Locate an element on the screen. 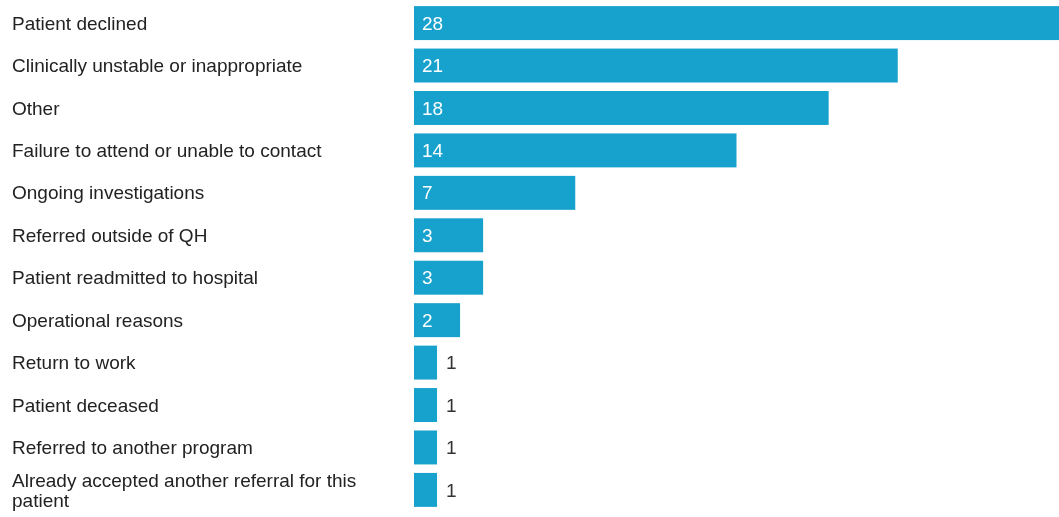 This screenshot has height=517, width=1059. y-tick-label: Ongoing investigations is located at coordinates (108, 193).